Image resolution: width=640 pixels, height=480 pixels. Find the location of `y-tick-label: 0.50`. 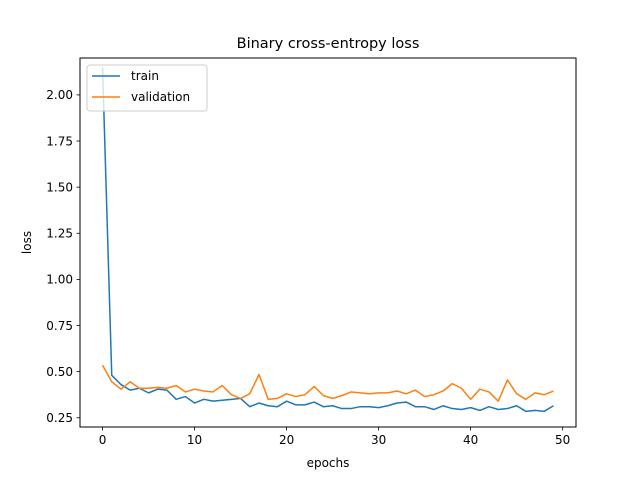

y-tick-label: 0.50 is located at coordinates (59, 372).